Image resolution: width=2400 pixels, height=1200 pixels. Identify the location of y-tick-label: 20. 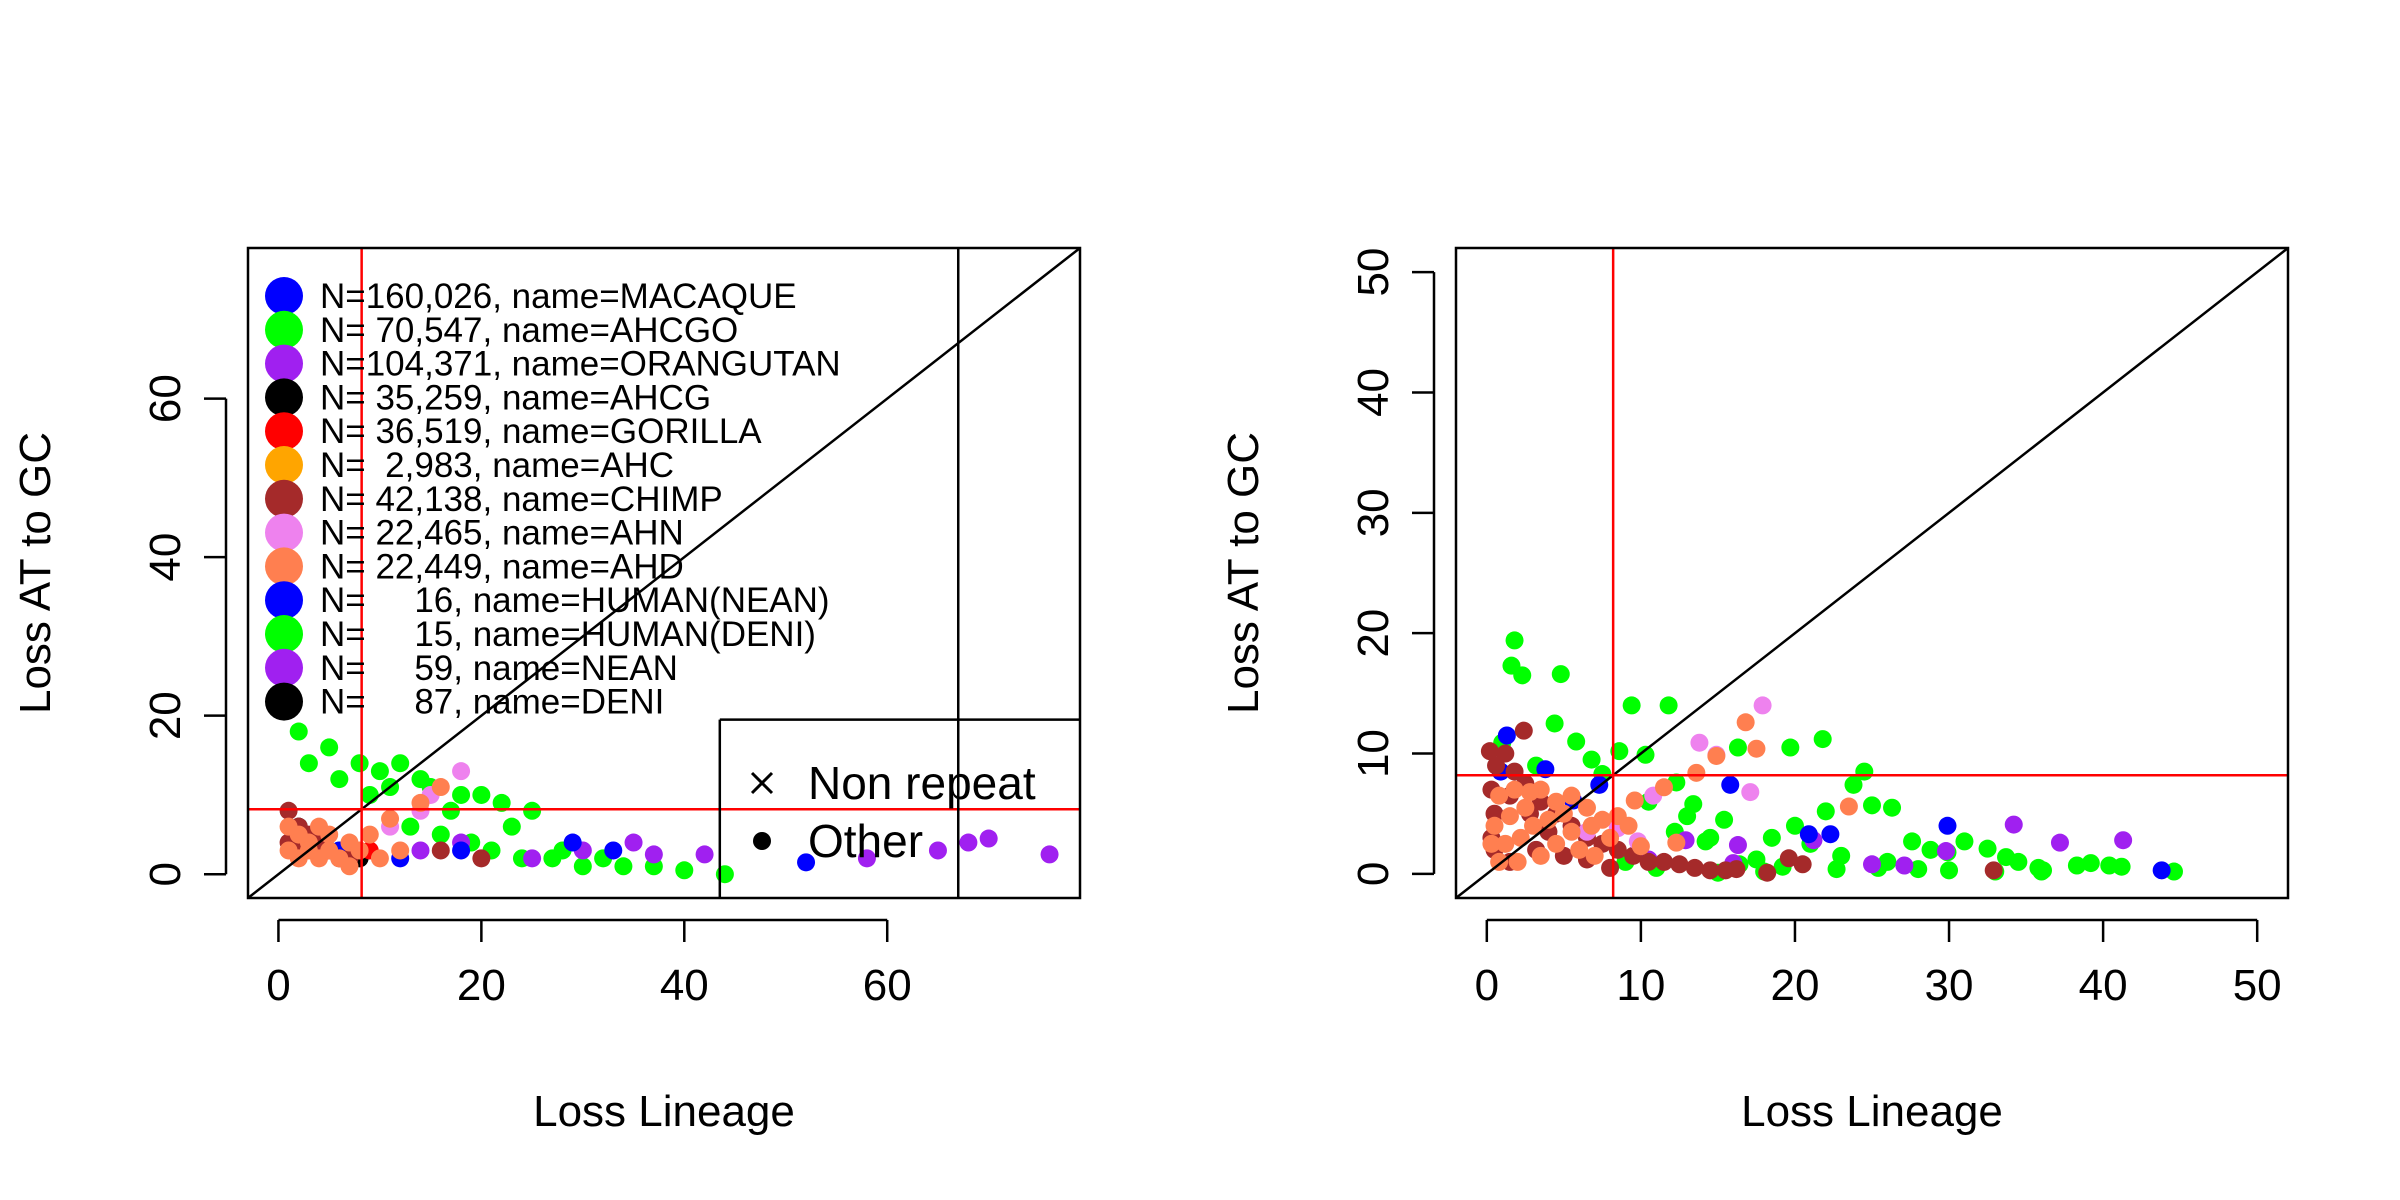
(165, 715).